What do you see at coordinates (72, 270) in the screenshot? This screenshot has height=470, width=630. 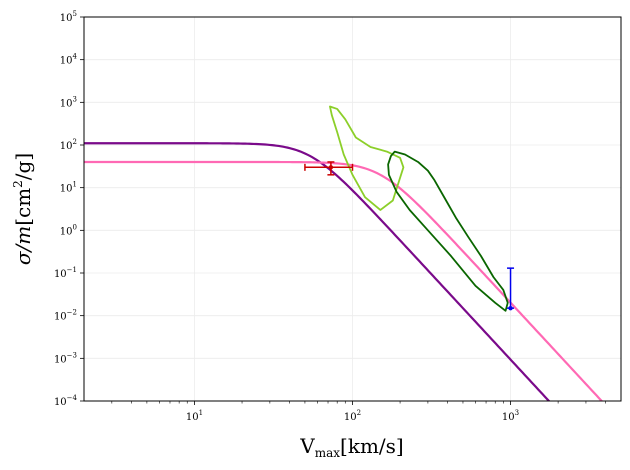 I see `y-tick-exp: −1` at bounding box center [72, 270].